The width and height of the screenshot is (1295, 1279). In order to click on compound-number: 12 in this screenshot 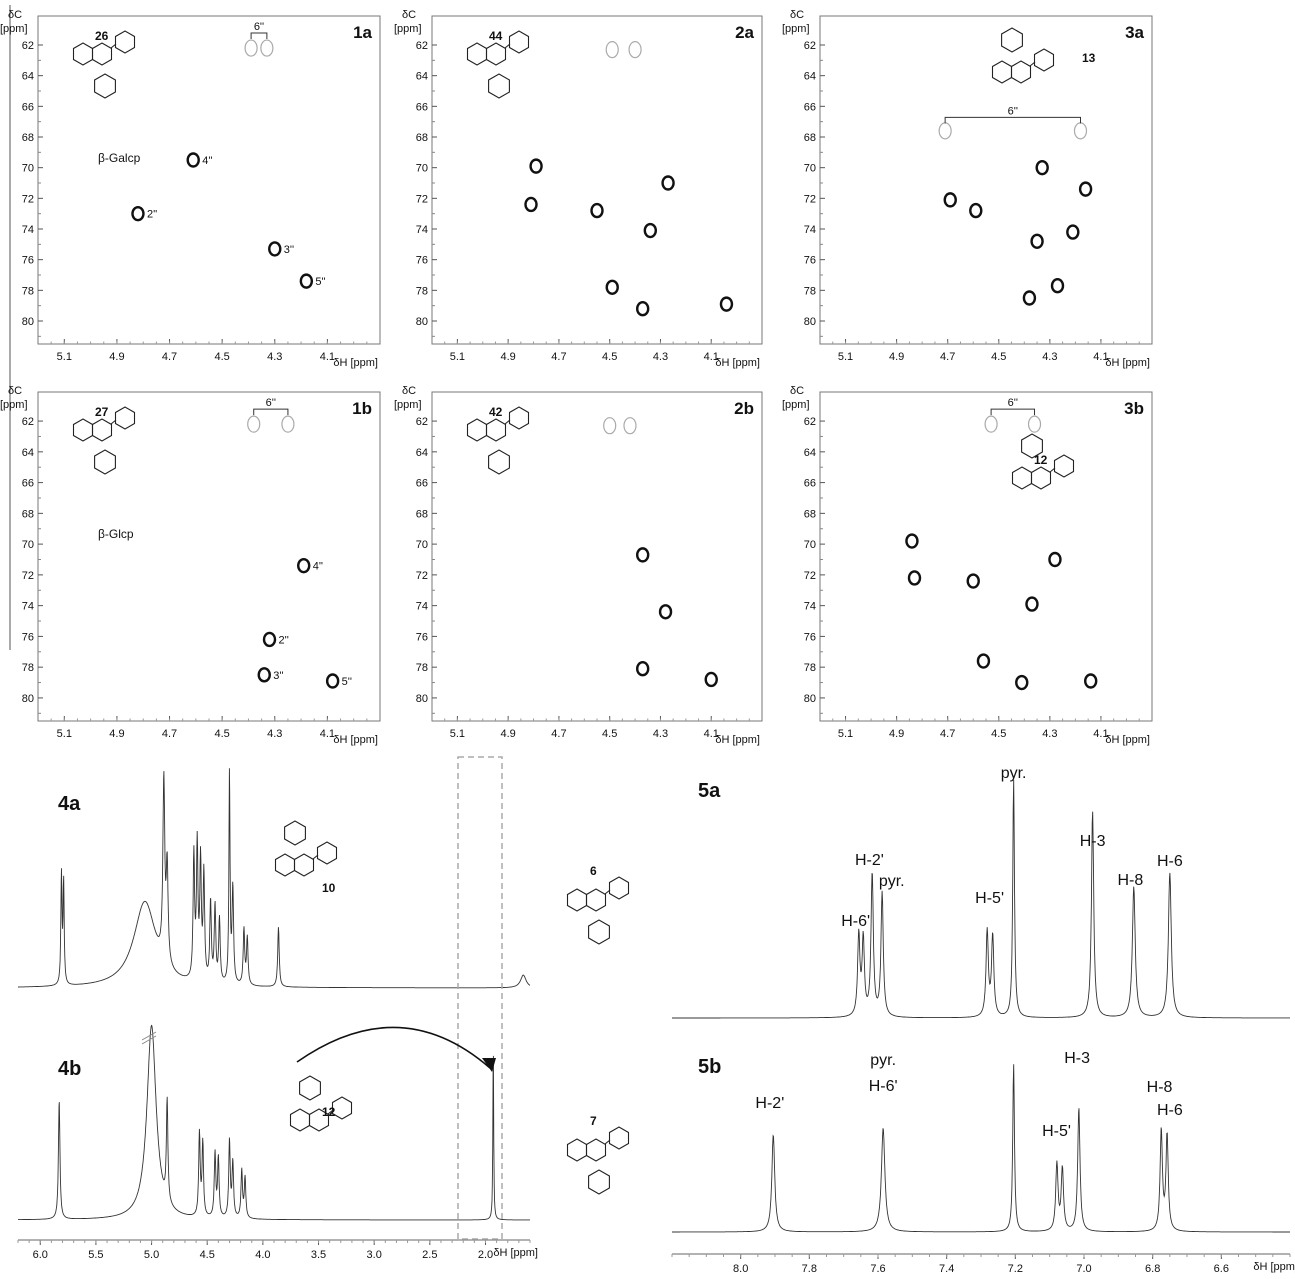, I will do `click(329, 1112)`.